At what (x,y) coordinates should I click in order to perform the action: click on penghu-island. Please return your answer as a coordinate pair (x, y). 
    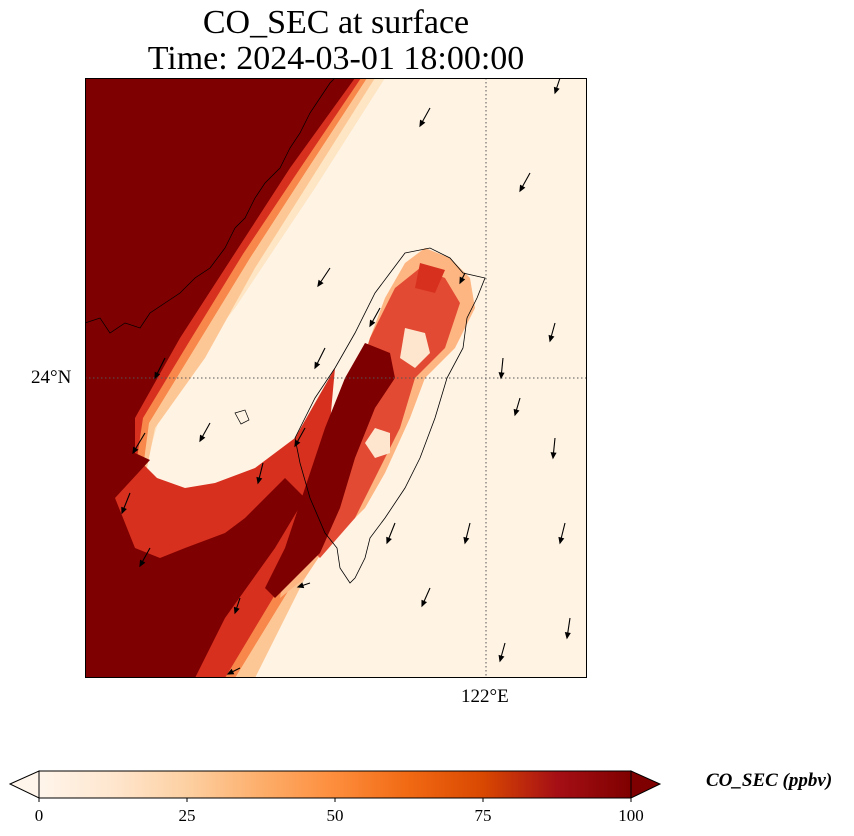
    Looking at the image, I should click on (242, 417).